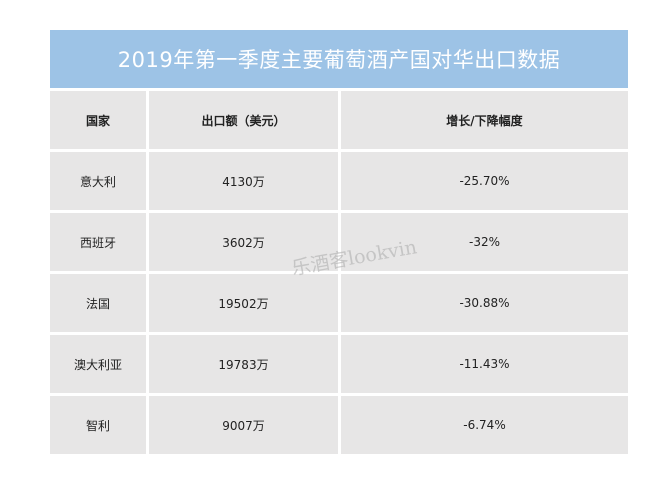 This screenshot has width=650, height=481. Describe the element at coordinates (339, 303) in the screenshot. I see `table-row: 法国 19502万 -30.88%` at that location.